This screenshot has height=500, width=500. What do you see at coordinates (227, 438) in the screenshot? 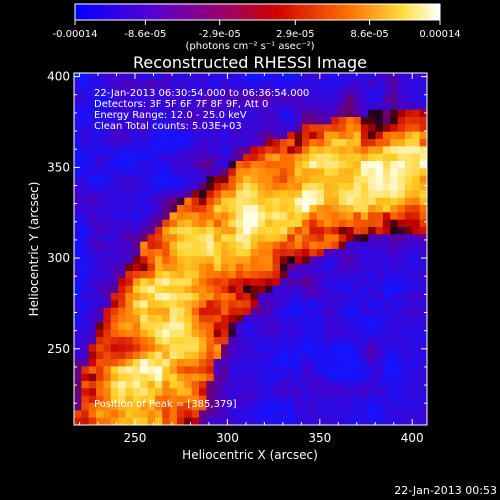
I see `x-axis-tick-label: 300` at bounding box center [227, 438].